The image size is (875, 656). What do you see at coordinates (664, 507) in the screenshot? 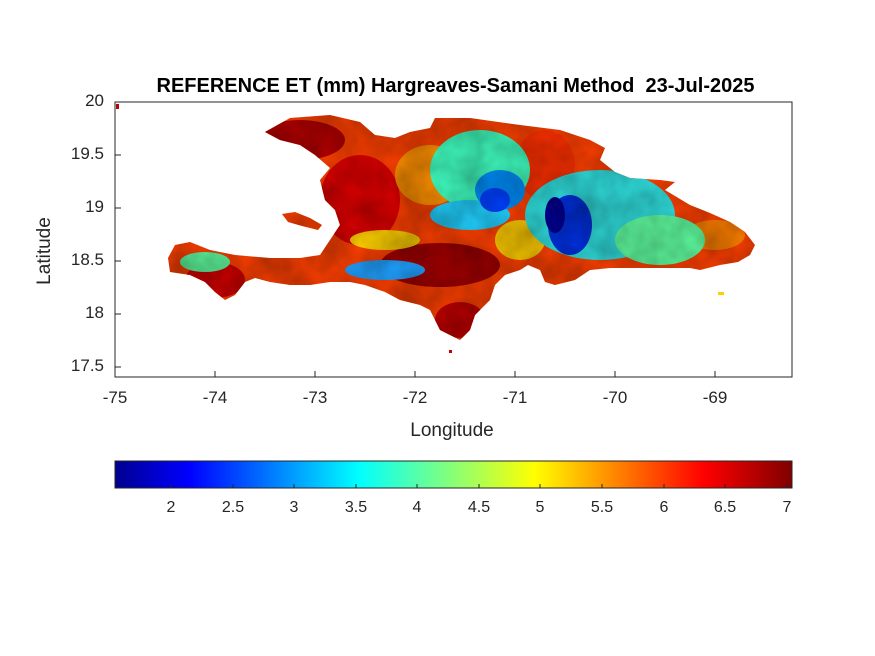
I see `colorbar-tick-label: 6` at bounding box center [664, 507].